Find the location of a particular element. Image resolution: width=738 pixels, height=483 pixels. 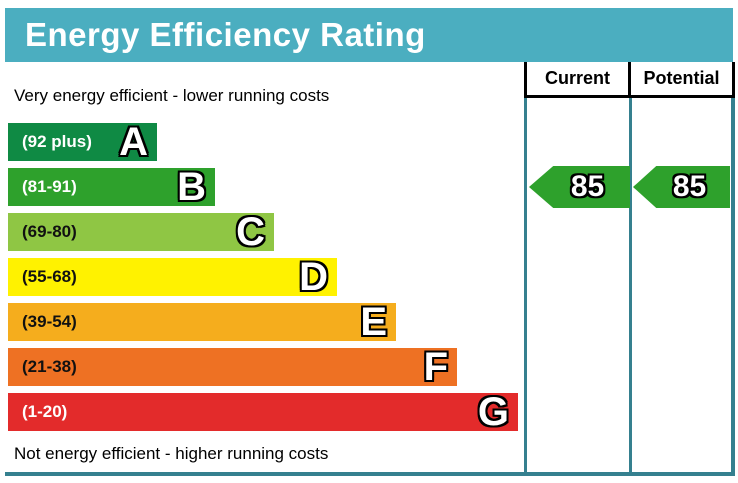

page-title: Energy Efficiency Rating is located at coordinates (225, 34).